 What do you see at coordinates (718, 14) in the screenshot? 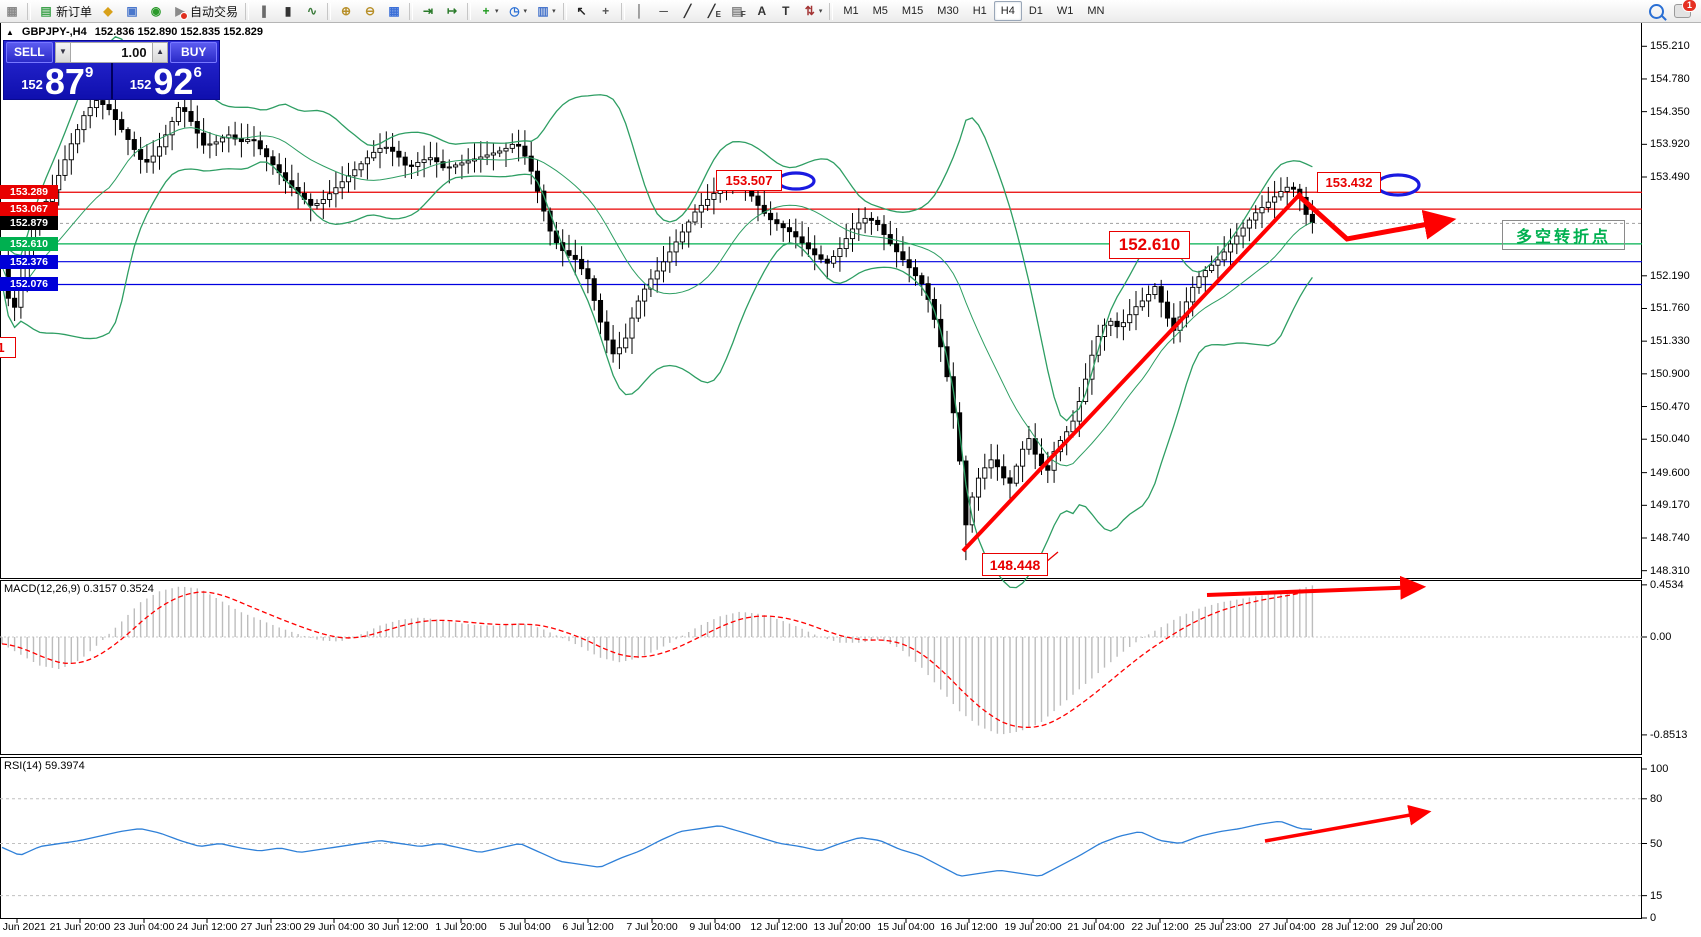
I see `equidistant-channel-button-sub: E` at bounding box center [718, 14].